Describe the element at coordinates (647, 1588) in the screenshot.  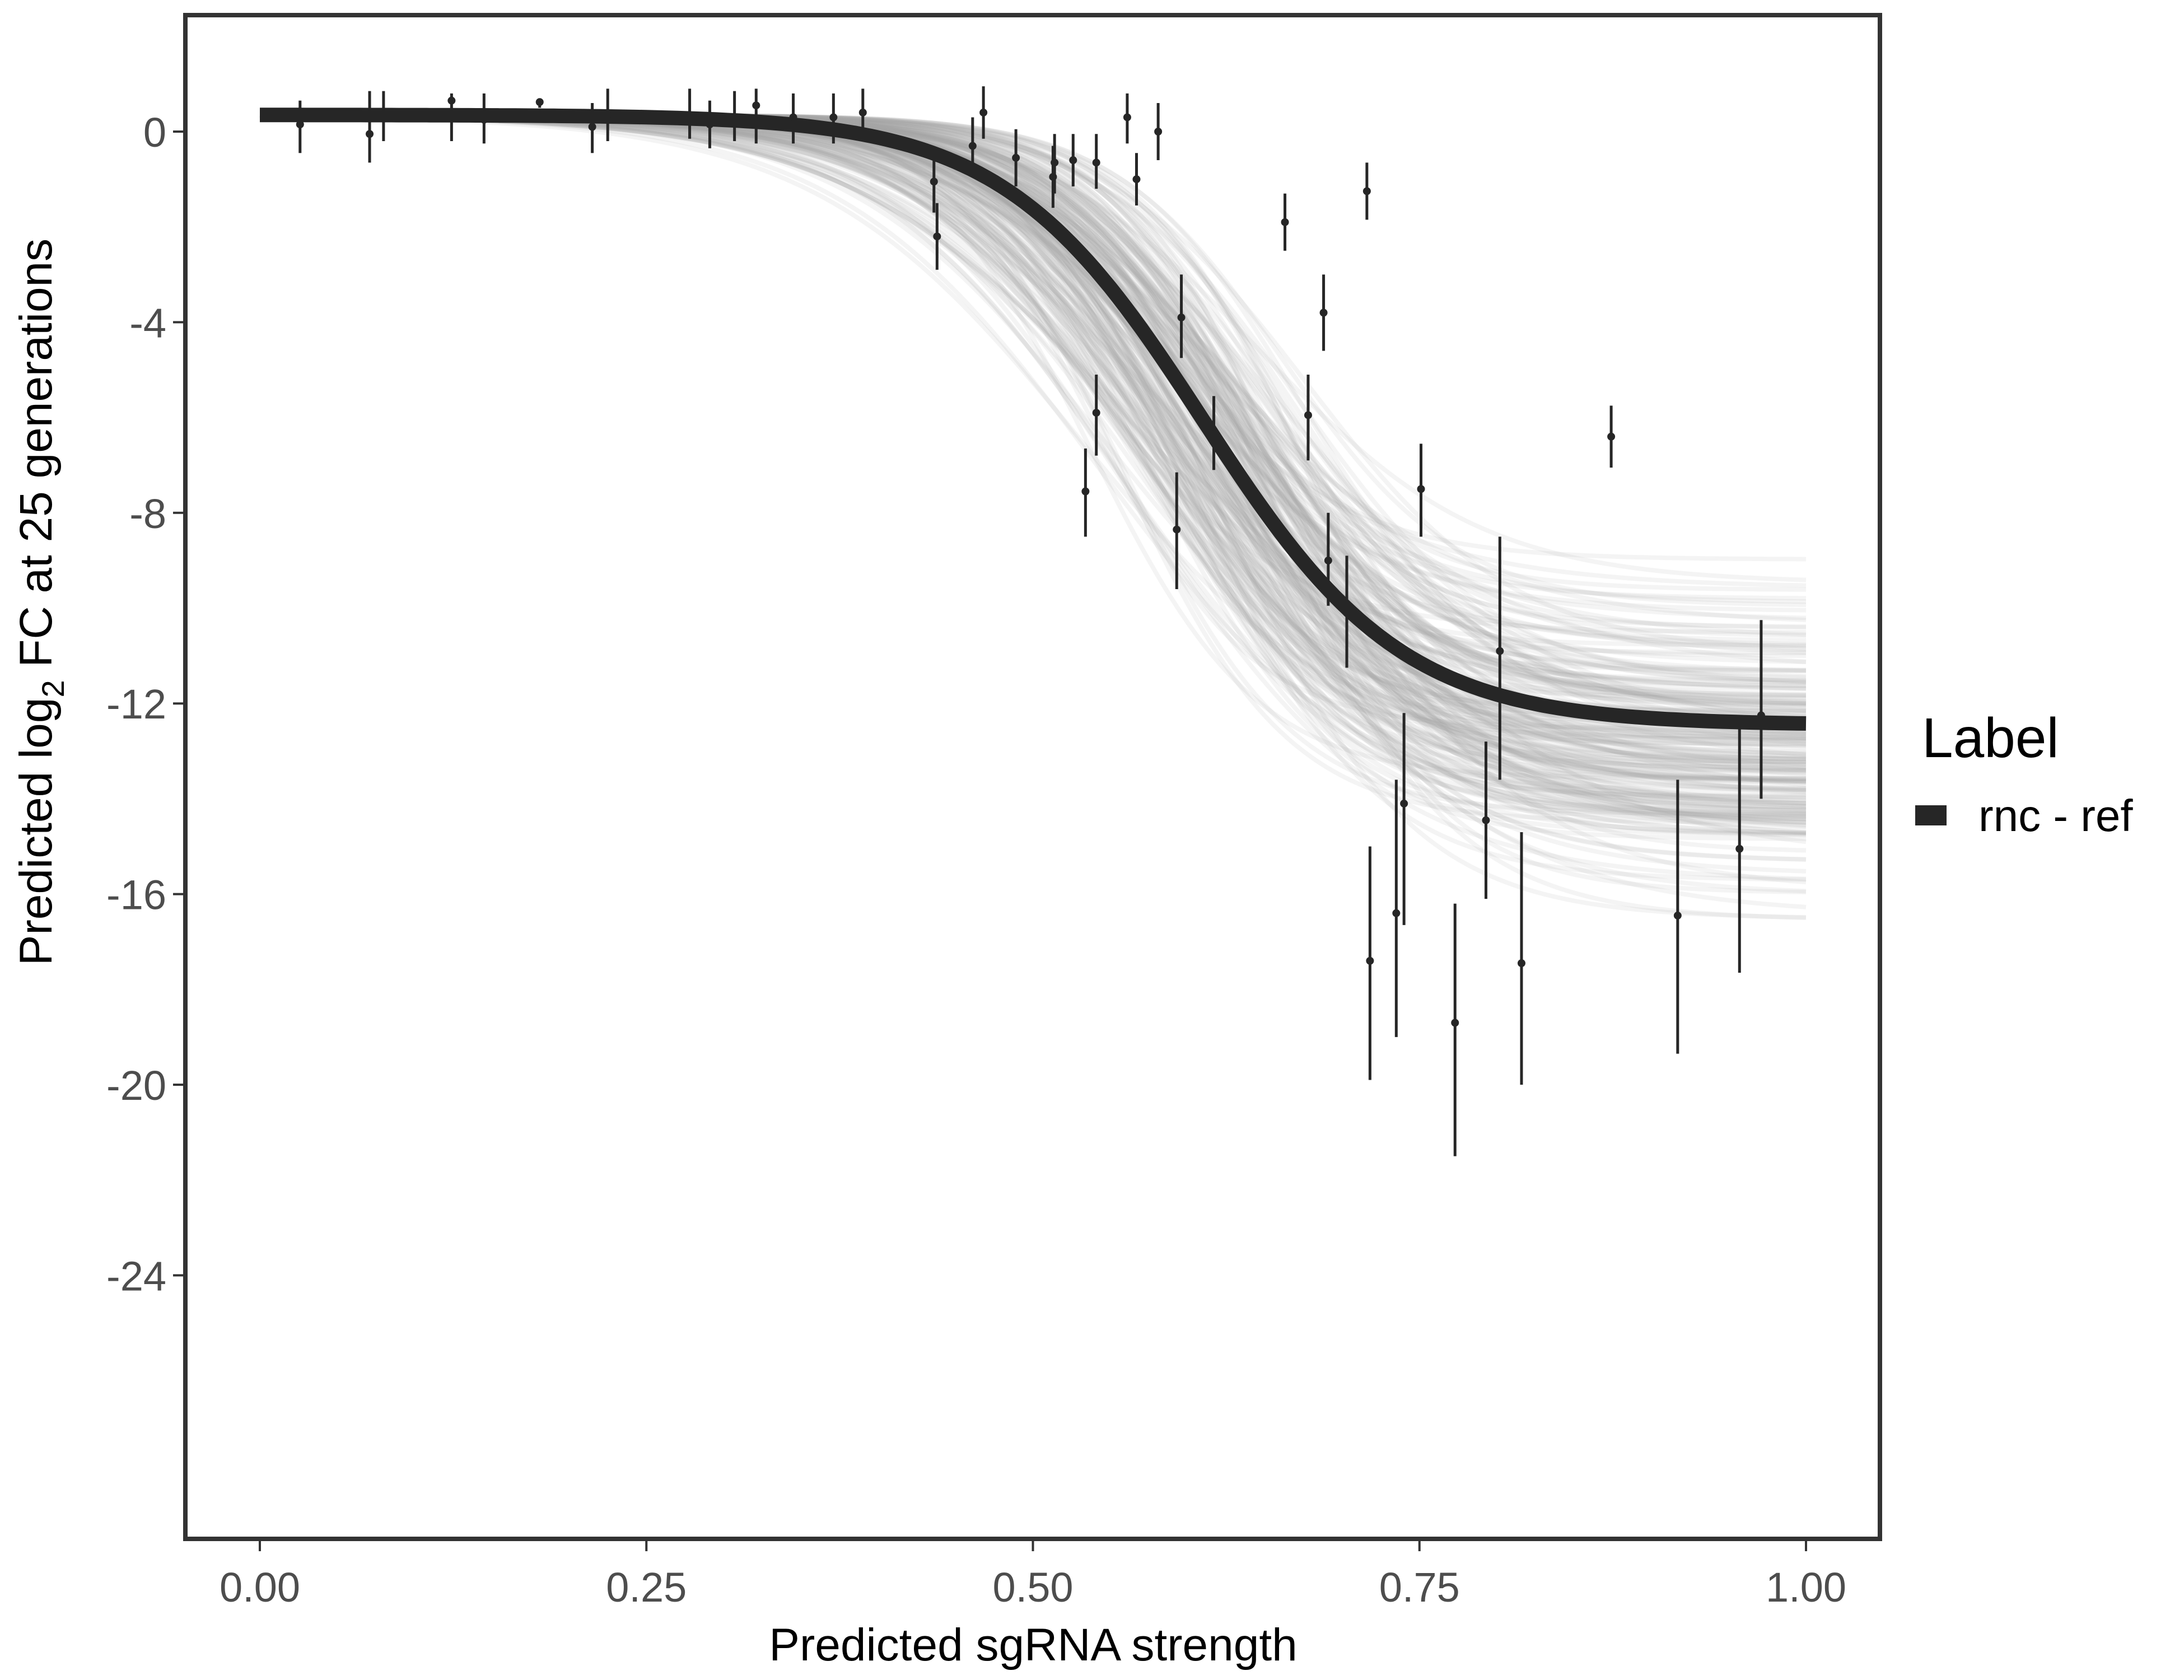
I see `x-tick-label: 0.25` at that location.